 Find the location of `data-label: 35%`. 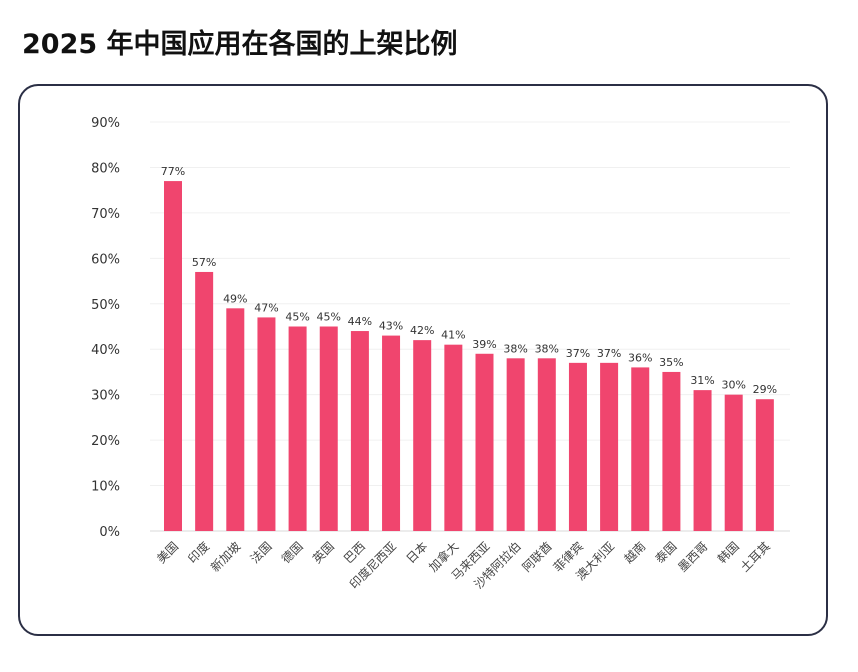

data-label: 35% is located at coordinates (671, 362).